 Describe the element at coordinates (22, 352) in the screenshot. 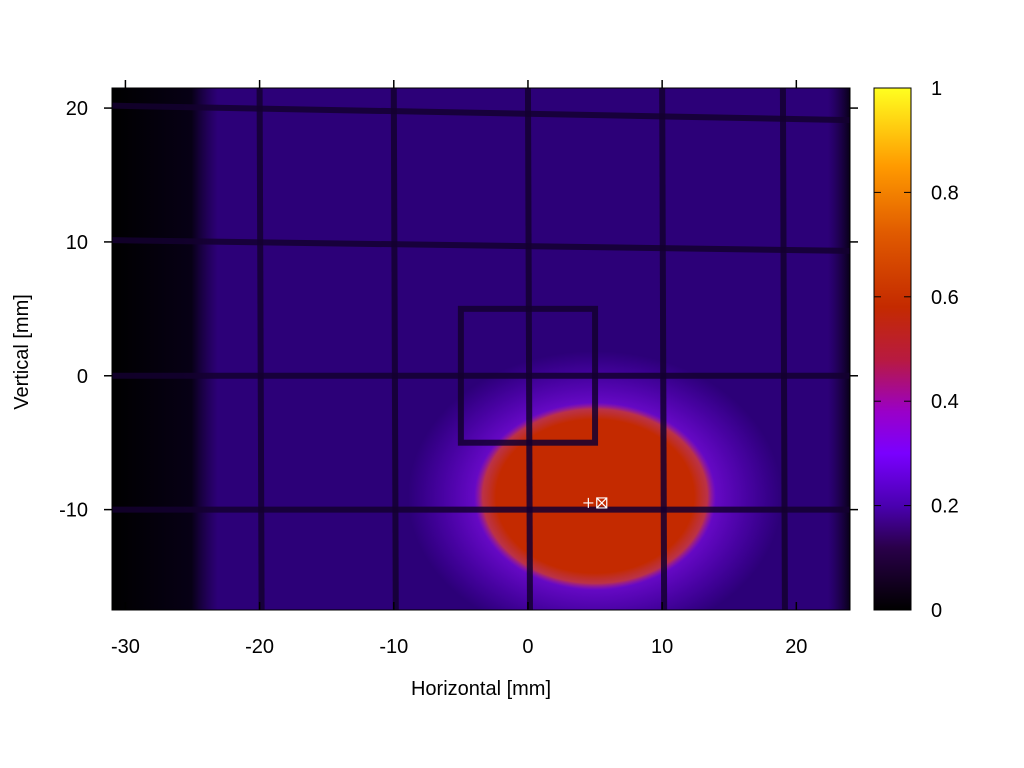

I see `y-axis-label: Vertical [mm]` at that location.